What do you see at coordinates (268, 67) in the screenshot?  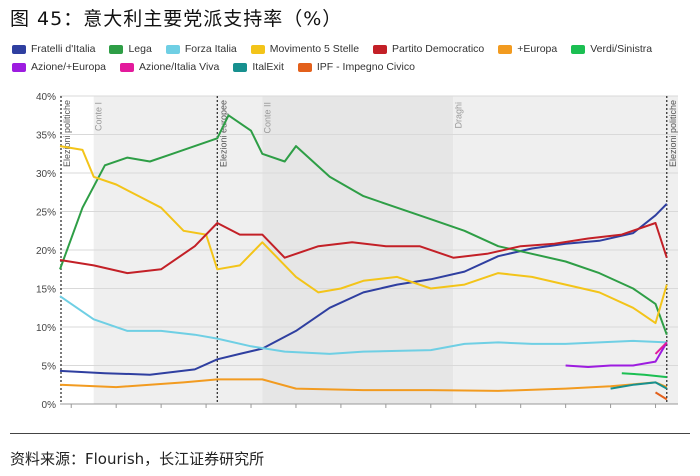 I see `legend-label: ItalExit` at bounding box center [268, 67].